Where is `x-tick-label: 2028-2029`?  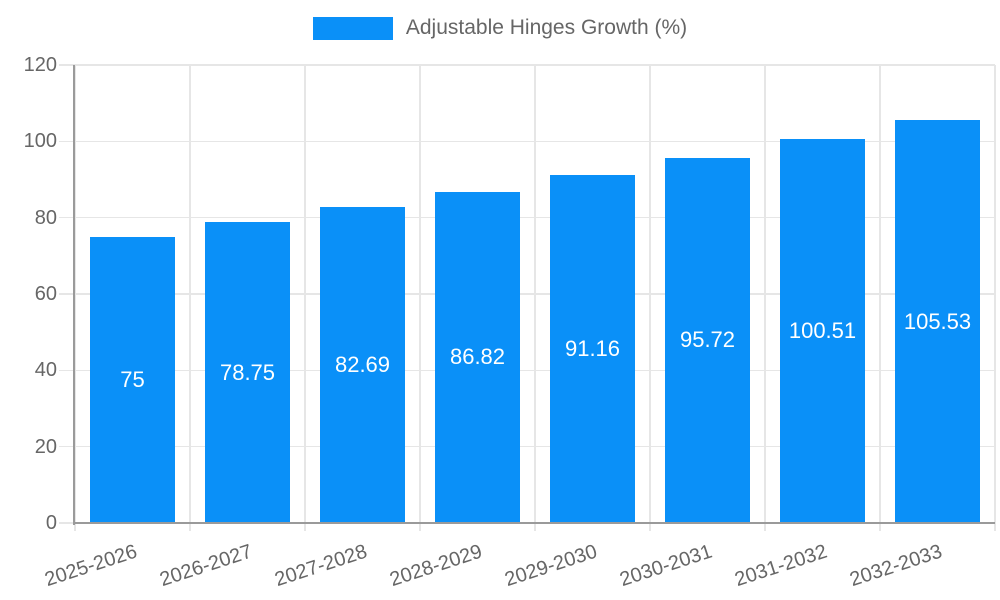 x-tick-label: 2028-2029 is located at coordinates (435, 566).